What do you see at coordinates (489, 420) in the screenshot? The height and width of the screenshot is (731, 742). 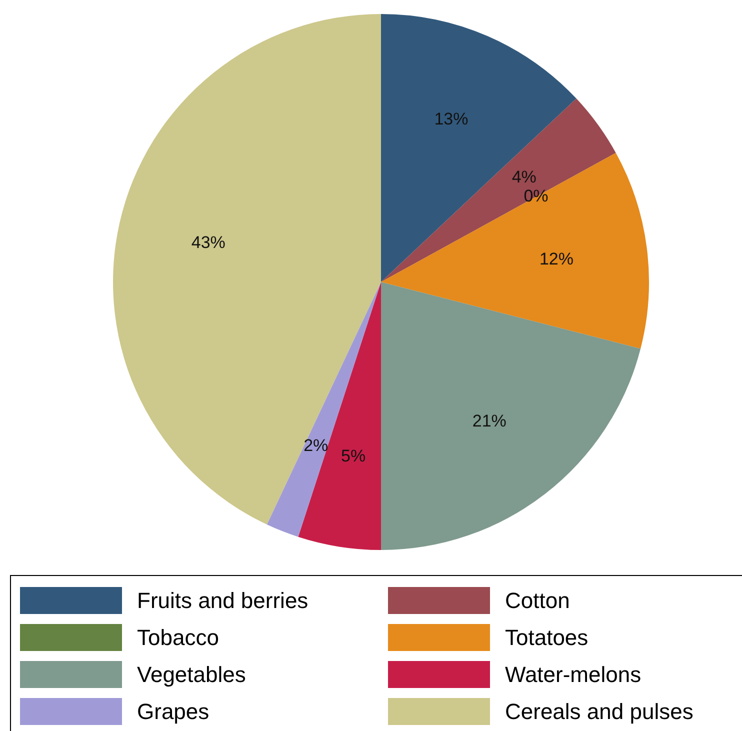 I see `data-label: 21%` at bounding box center [489, 420].